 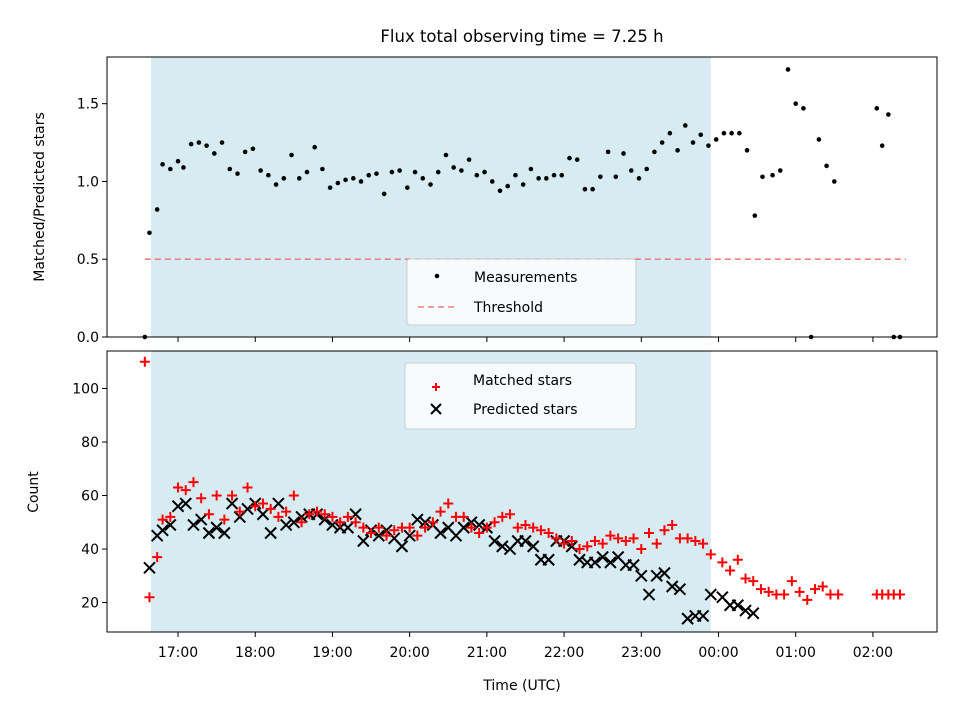 What do you see at coordinates (796, 653) in the screenshot?
I see `x-tick-label: 01:00` at bounding box center [796, 653].